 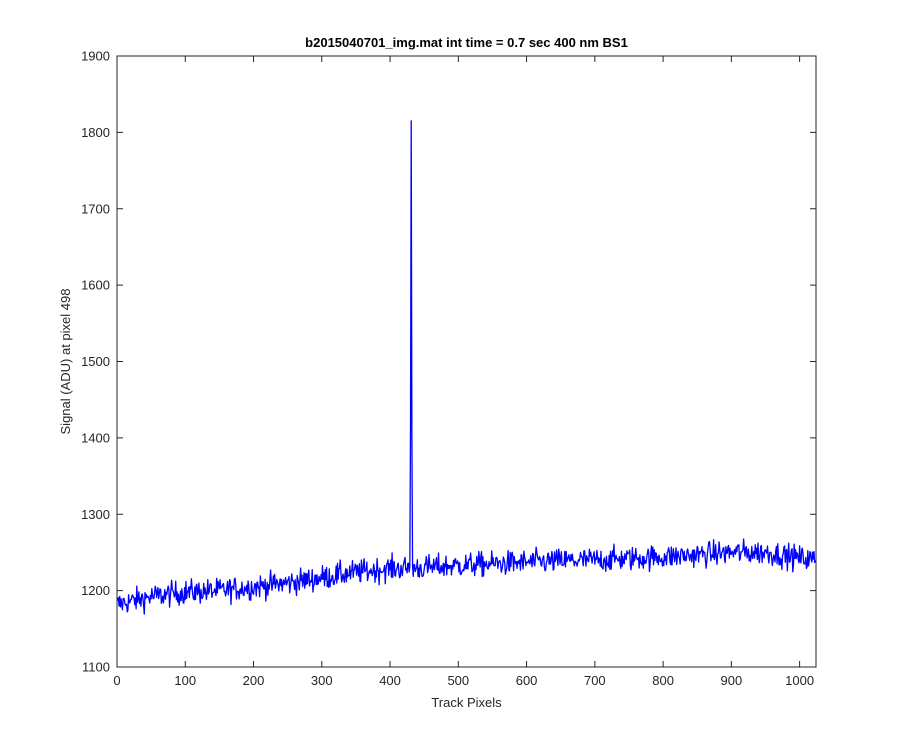 What do you see at coordinates (95, 437) in the screenshot?
I see `y-tick-label: 1400` at bounding box center [95, 437].